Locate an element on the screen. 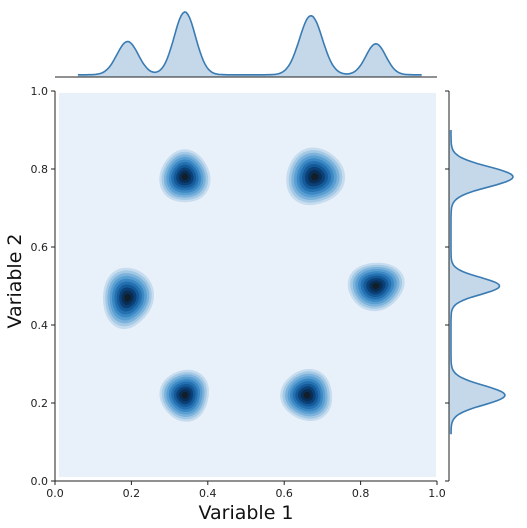  marginal-y-ticks is located at coordinates (447, 286).